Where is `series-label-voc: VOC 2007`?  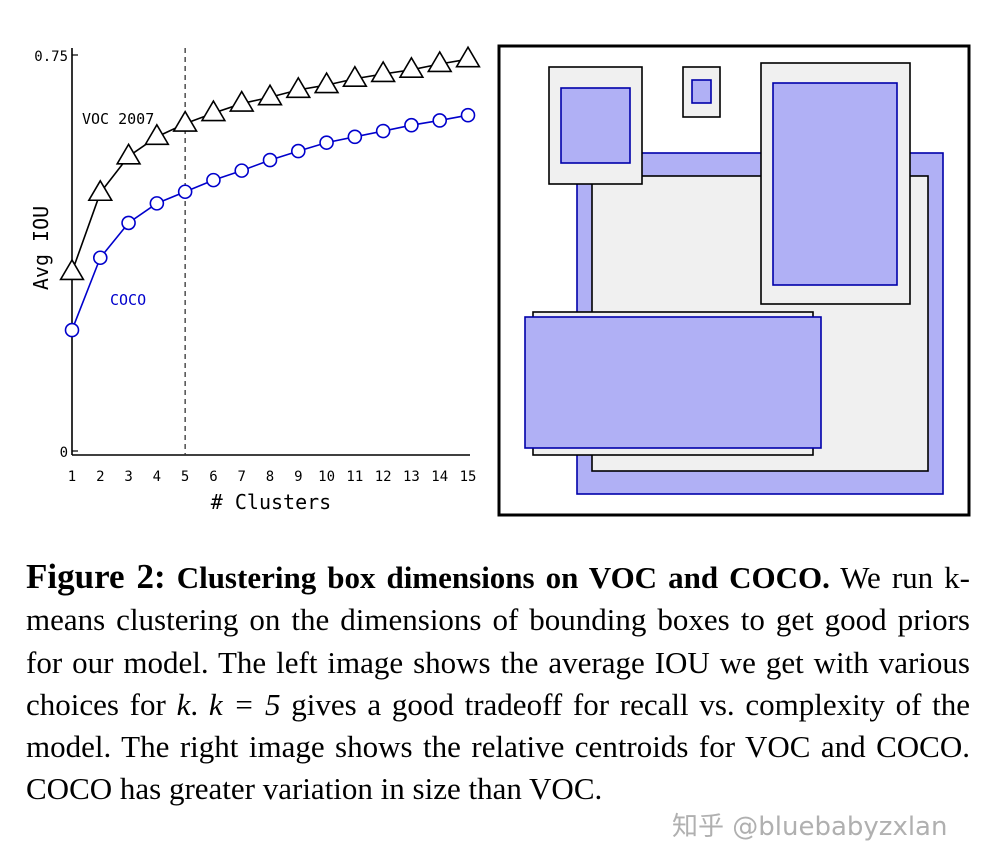
series-label-voc: VOC 2007 is located at coordinates (118, 119).